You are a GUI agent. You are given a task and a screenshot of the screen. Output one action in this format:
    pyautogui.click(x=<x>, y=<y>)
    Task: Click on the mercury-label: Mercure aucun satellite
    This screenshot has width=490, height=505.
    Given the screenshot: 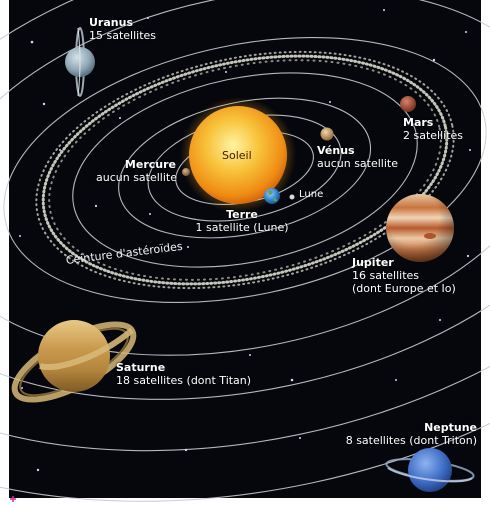 What is the action you would take?
    pyautogui.click(x=137, y=171)
    